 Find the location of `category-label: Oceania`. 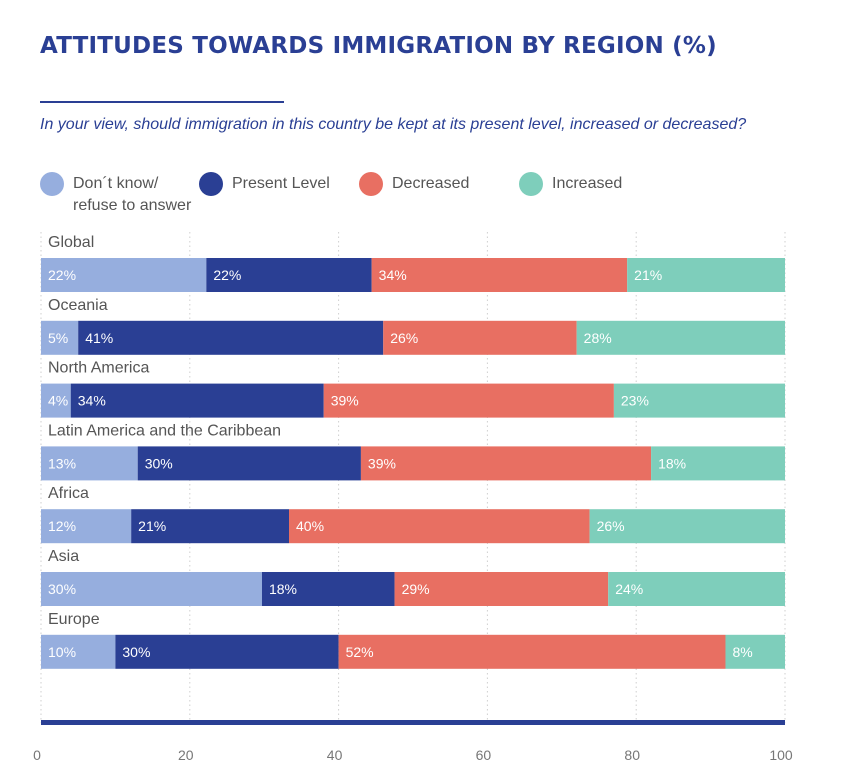

category-label: Oceania is located at coordinates (78, 305).